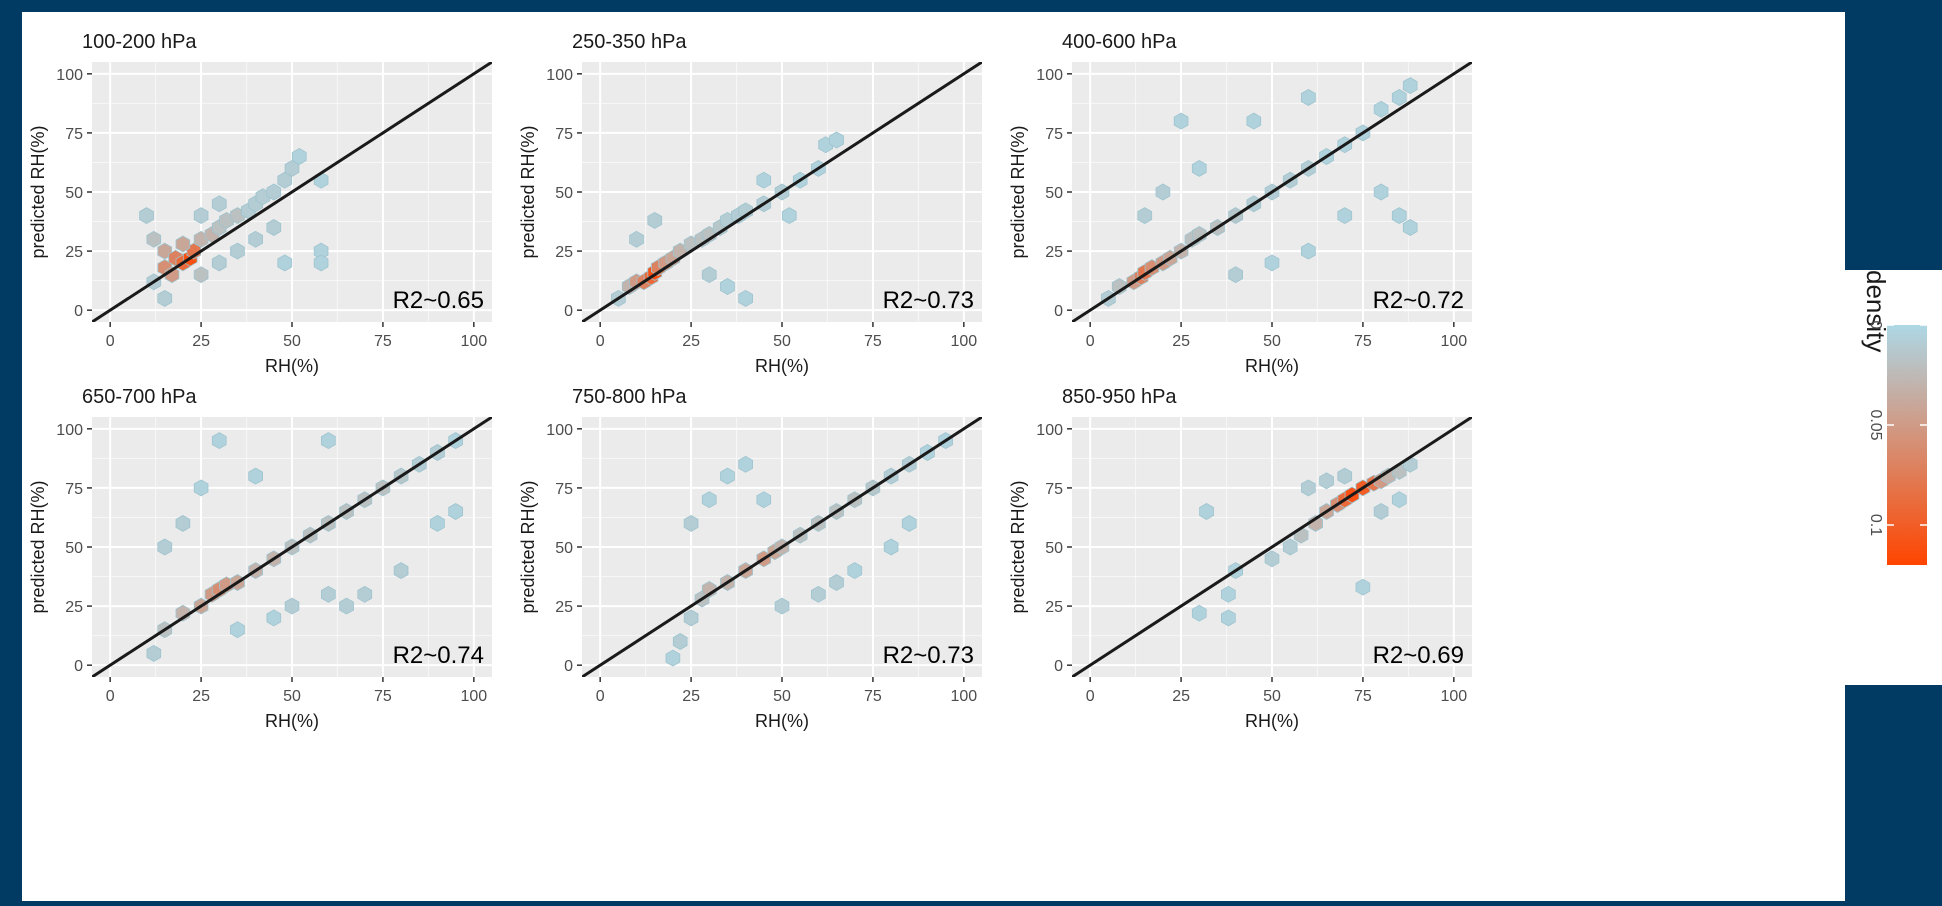  I want to click on r2-annotation: R2~0.73, so click(928, 300).